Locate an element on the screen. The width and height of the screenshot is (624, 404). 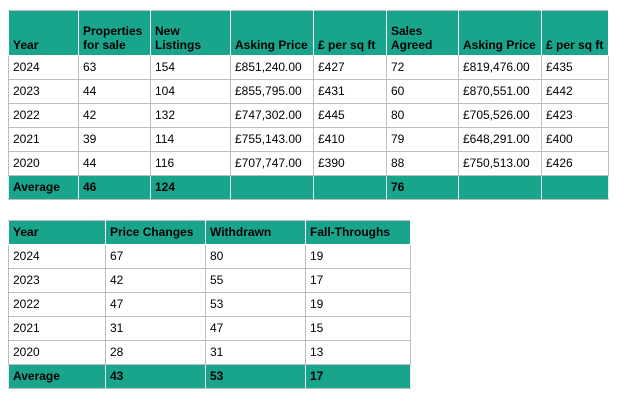
cell-fall-throughs: 13 is located at coordinates (358, 352).